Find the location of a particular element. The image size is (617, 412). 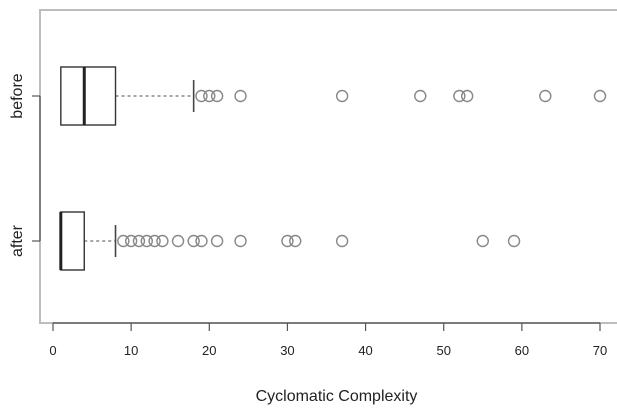

x-tick-label: 40 is located at coordinates (365, 350).